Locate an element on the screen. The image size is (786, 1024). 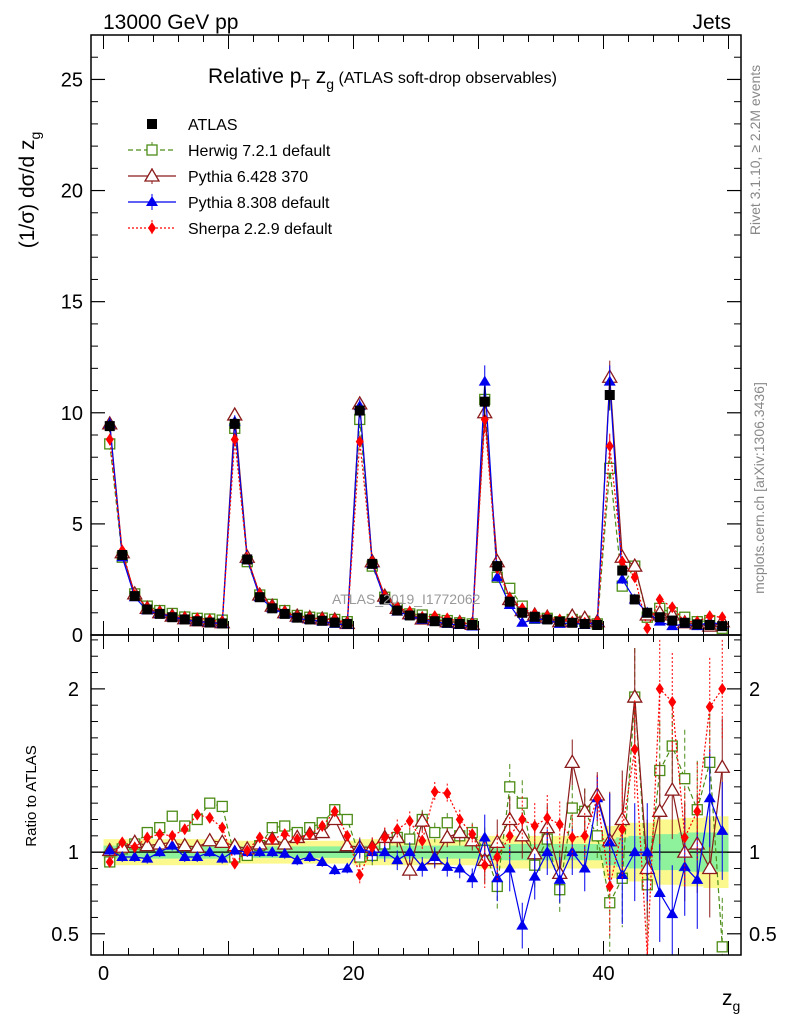
x-tick-label: 40 is located at coordinates (603, 974).